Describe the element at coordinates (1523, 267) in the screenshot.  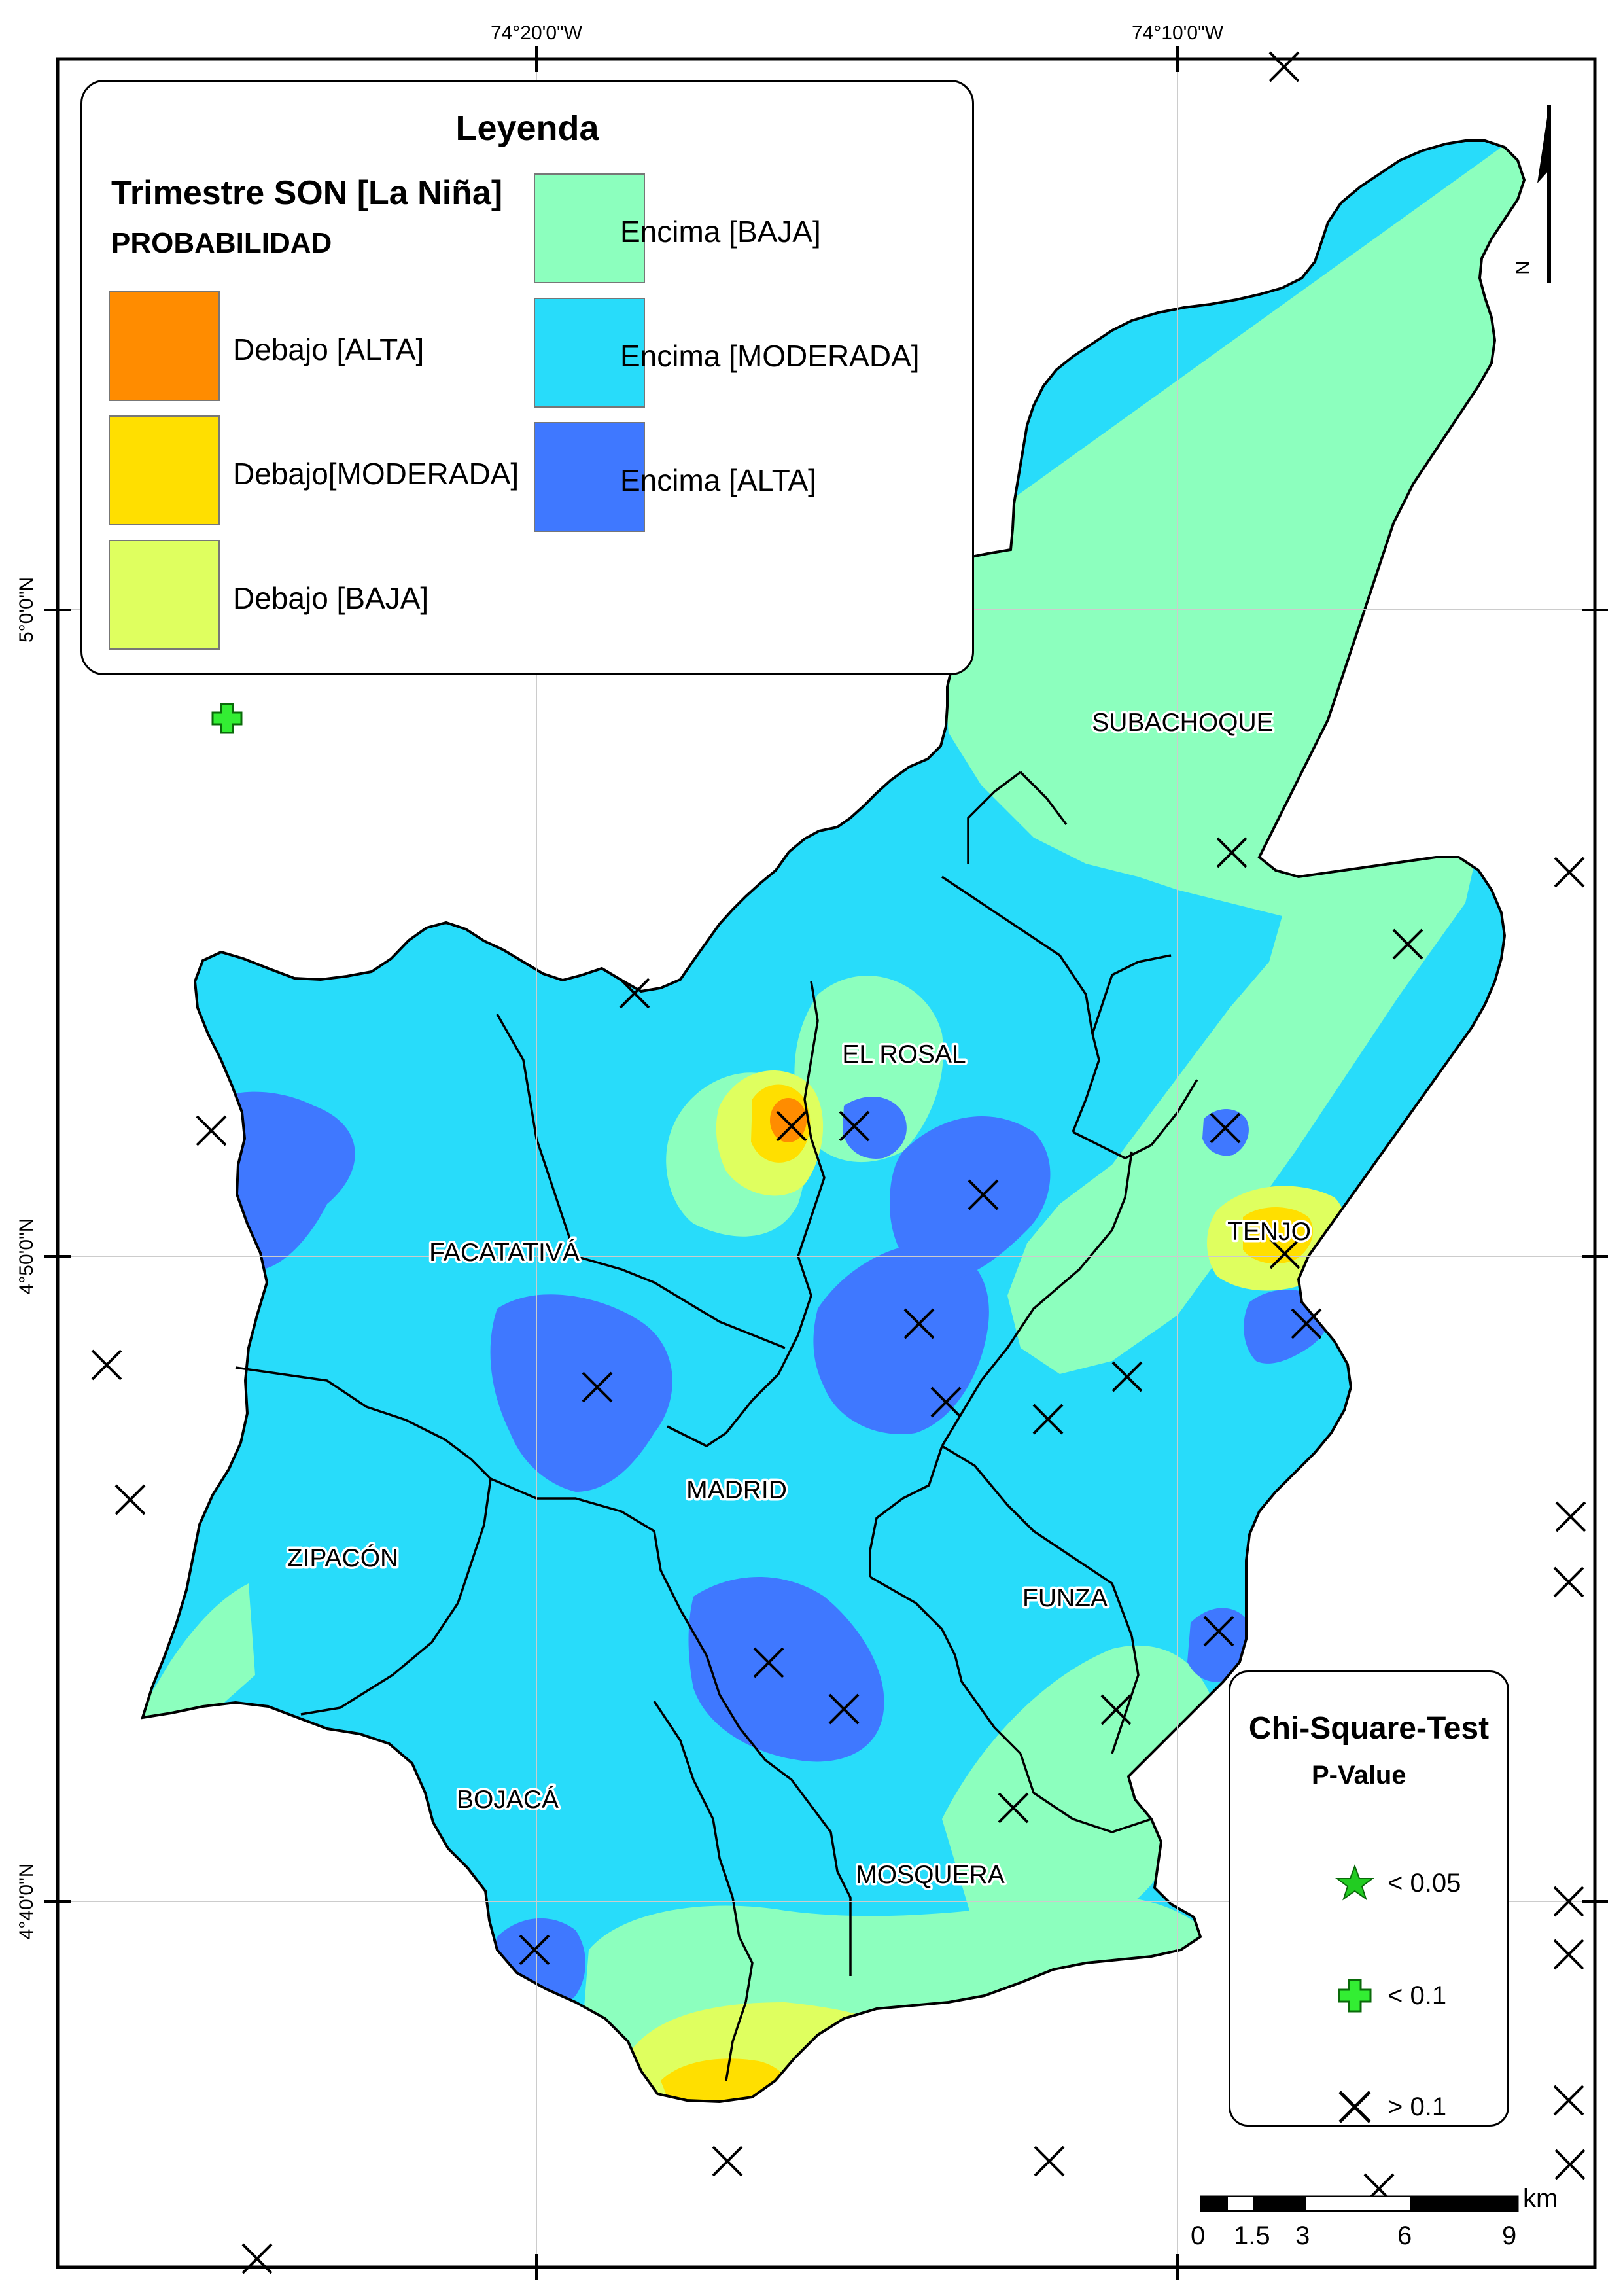
I see `north-arrow-label: N` at that location.